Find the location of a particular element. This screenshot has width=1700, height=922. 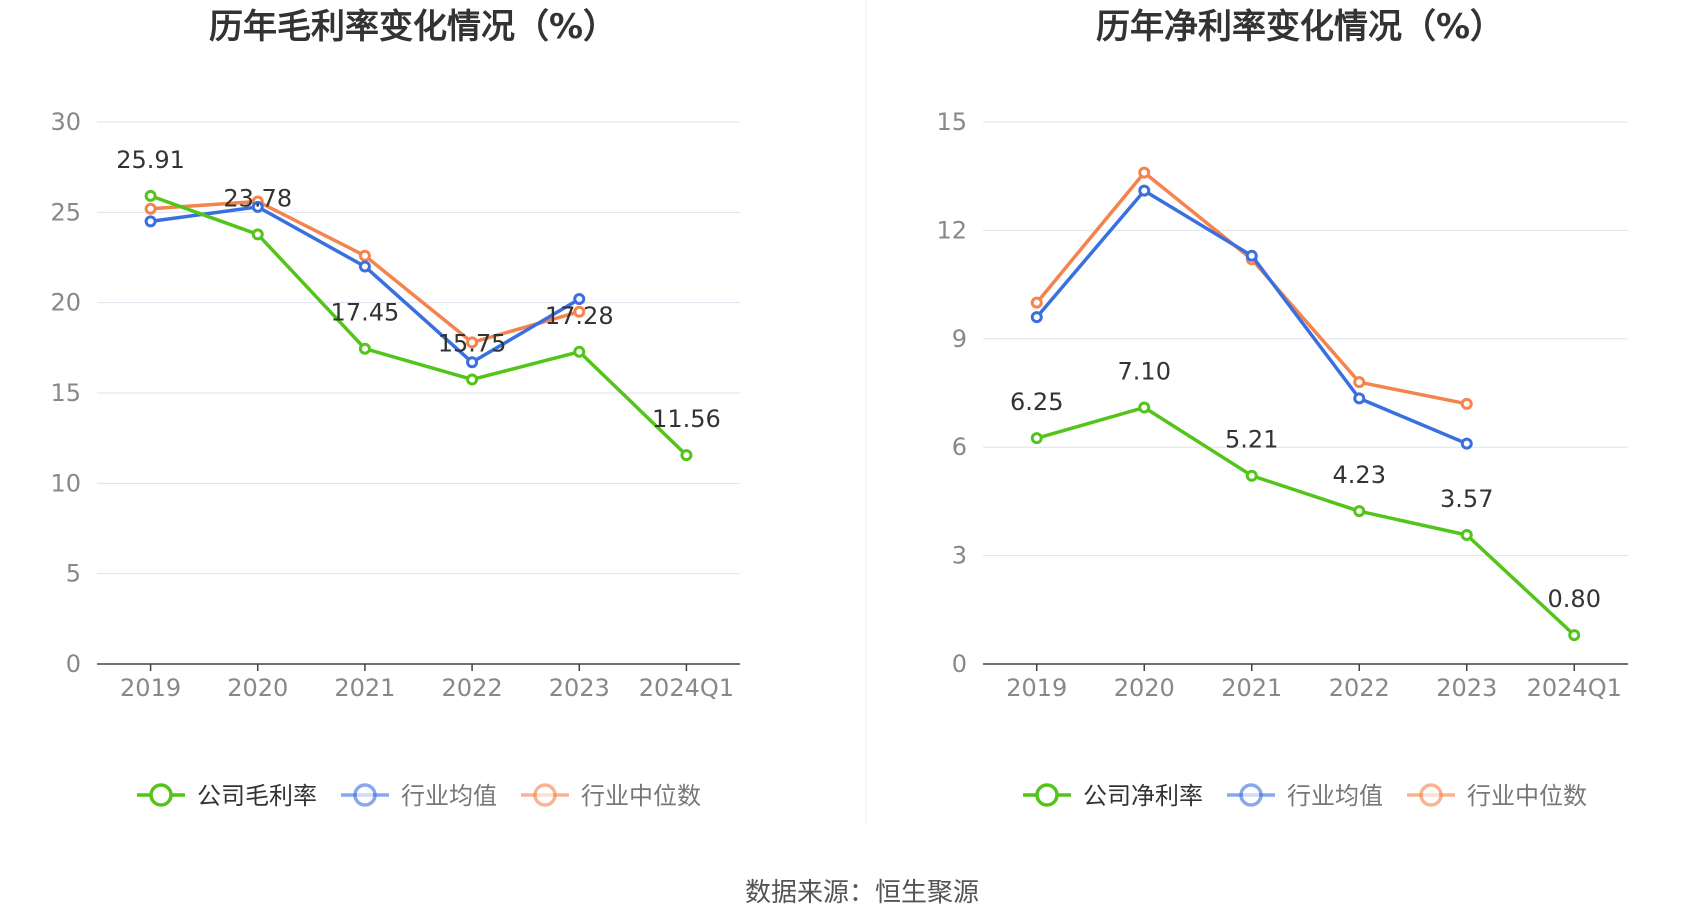

data-label: 6.25 is located at coordinates (1036, 402).